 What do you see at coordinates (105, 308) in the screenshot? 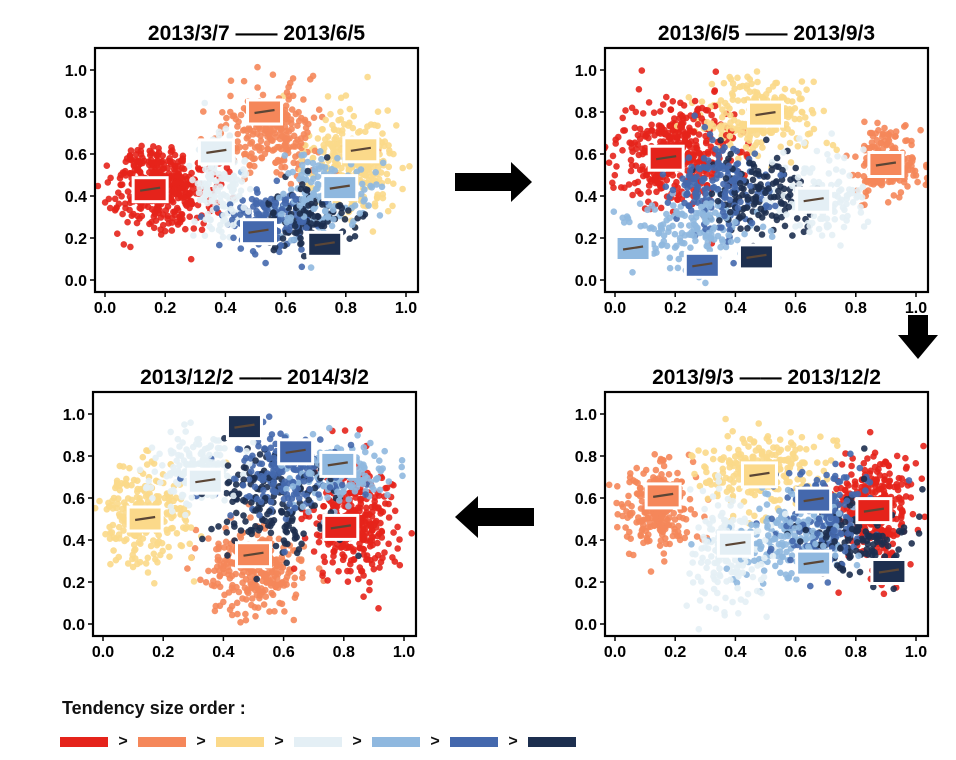
I see `x-tick-label: 0.0` at bounding box center [105, 308].